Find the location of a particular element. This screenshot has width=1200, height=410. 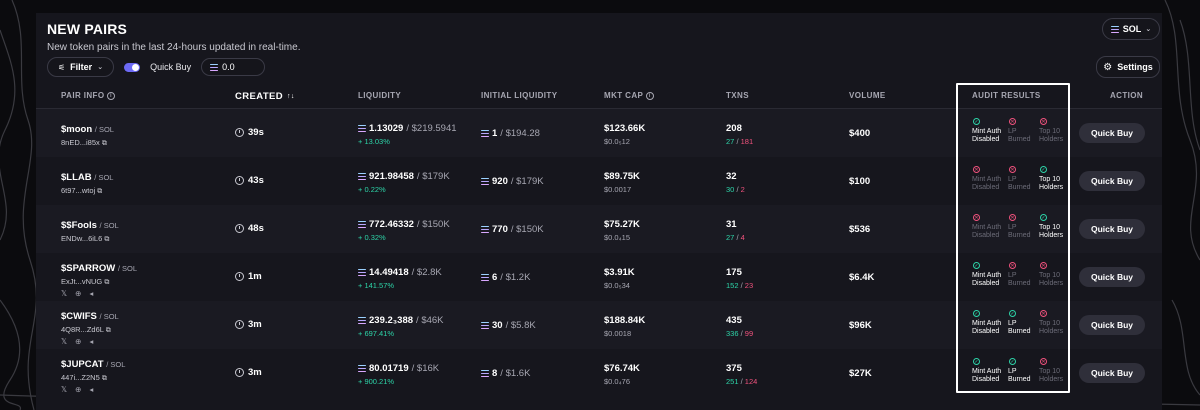

header-divider is located at coordinates (599, 108).